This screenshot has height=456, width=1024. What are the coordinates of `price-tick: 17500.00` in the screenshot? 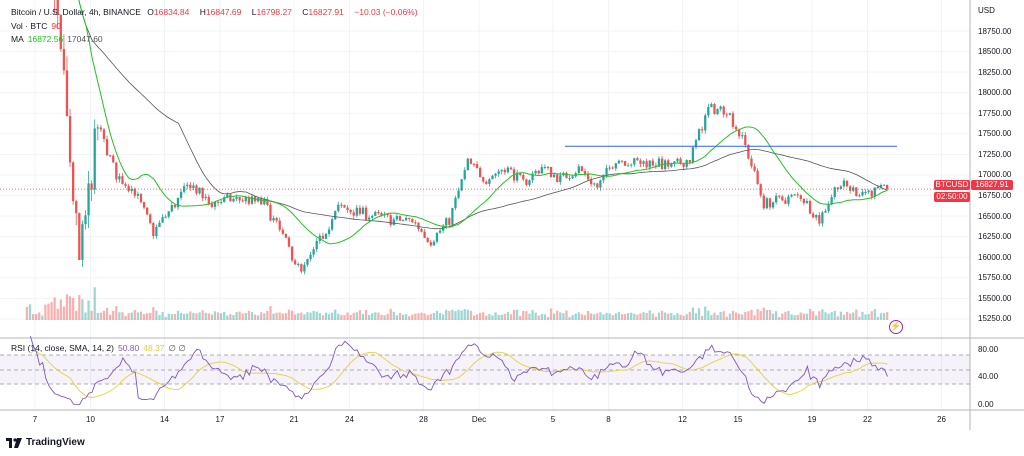 It's located at (995, 134).